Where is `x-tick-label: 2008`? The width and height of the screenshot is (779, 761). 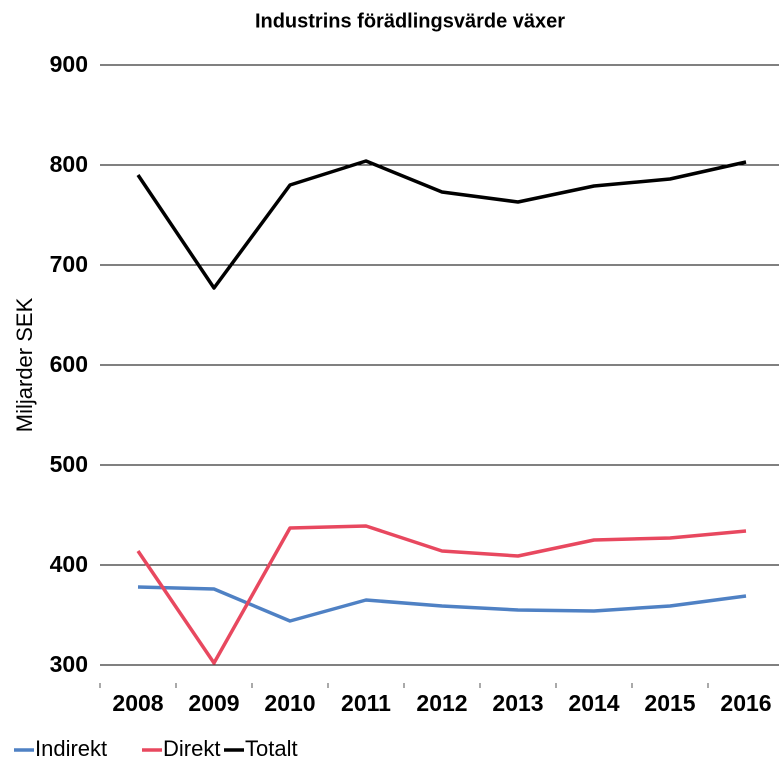
x-tick-label: 2008 is located at coordinates (137, 703).